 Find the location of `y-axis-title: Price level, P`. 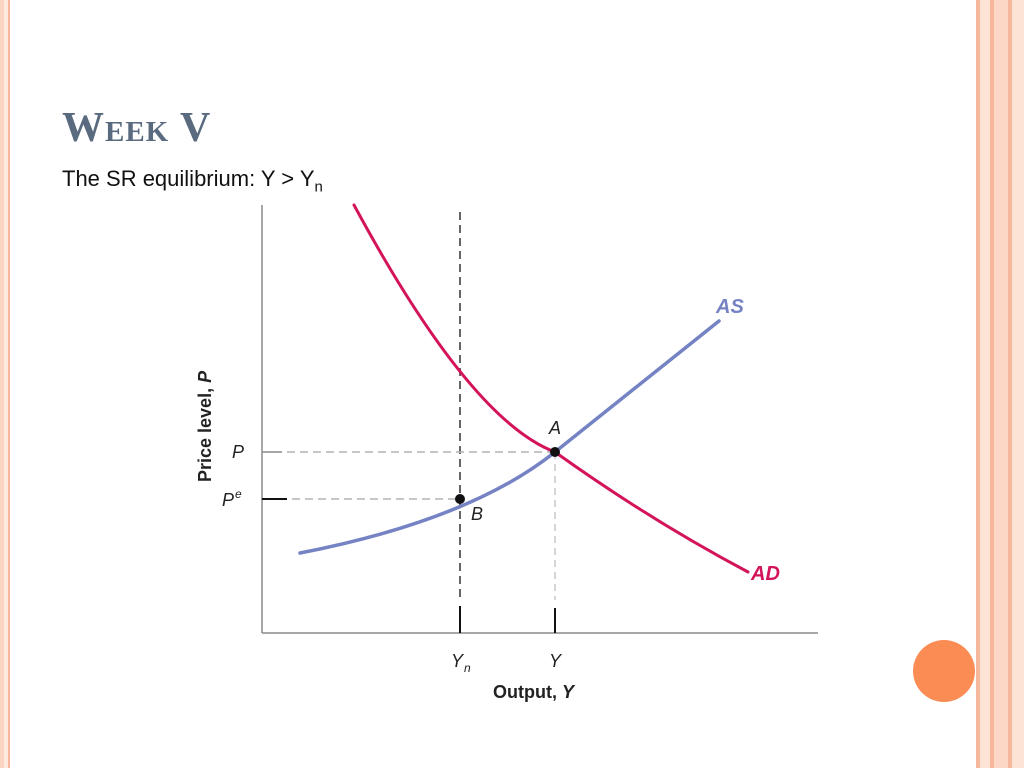

y-axis-title: Price level, P is located at coordinates (205, 426).